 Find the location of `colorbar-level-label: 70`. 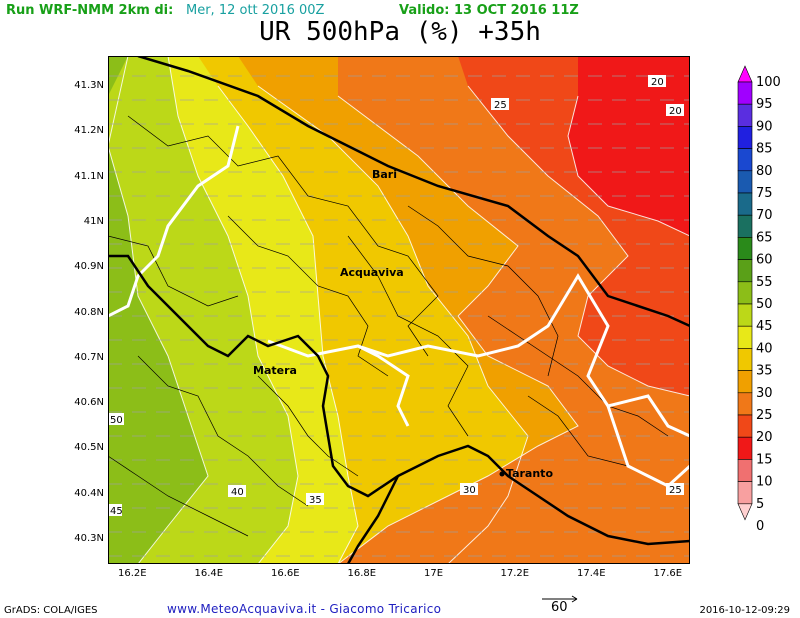

colorbar-level-label: 70 is located at coordinates (764, 215).